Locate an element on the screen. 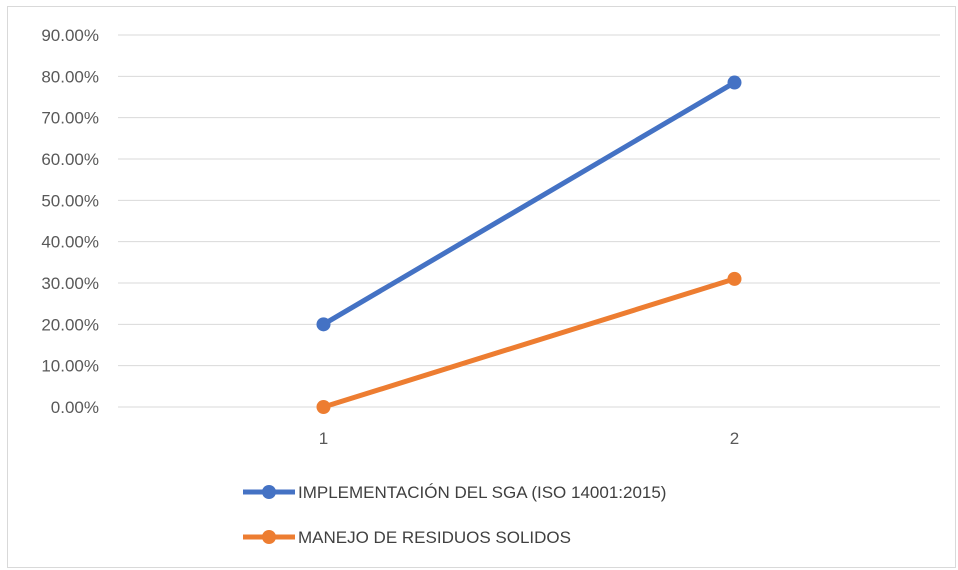  legend-label-0: IMPLEMENTACIÓN DEL SGA (ISO 14001:2015) is located at coordinates (482, 492).